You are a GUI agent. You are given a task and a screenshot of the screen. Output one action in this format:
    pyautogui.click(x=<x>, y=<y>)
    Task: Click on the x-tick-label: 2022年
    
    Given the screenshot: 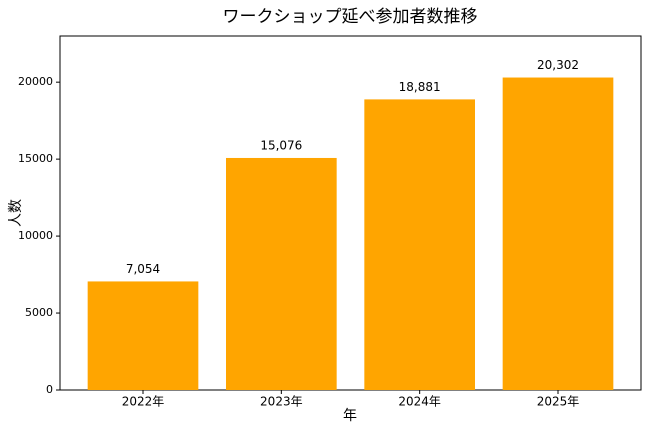 What is the action you would take?
    pyautogui.click(x=143, y=402)
    